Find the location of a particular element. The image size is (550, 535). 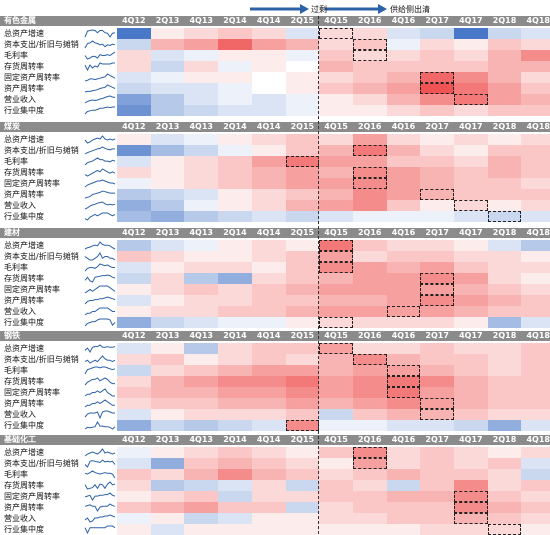

column-header: 4Q13 is located at coordinates (201, 20).